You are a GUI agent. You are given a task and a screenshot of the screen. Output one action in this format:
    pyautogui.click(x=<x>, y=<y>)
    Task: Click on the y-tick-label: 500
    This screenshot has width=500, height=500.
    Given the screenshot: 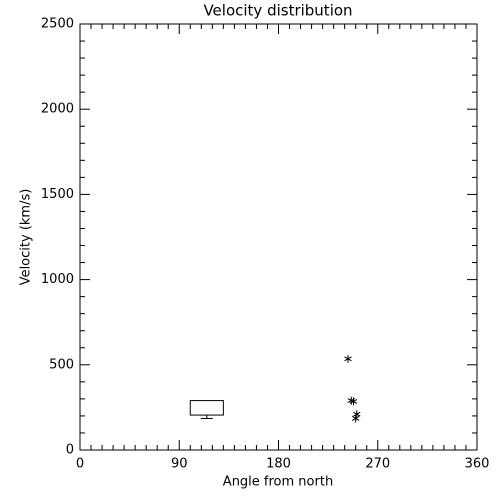 What is the action you would take?
    pyautogui.click(x=61, y=364)
    